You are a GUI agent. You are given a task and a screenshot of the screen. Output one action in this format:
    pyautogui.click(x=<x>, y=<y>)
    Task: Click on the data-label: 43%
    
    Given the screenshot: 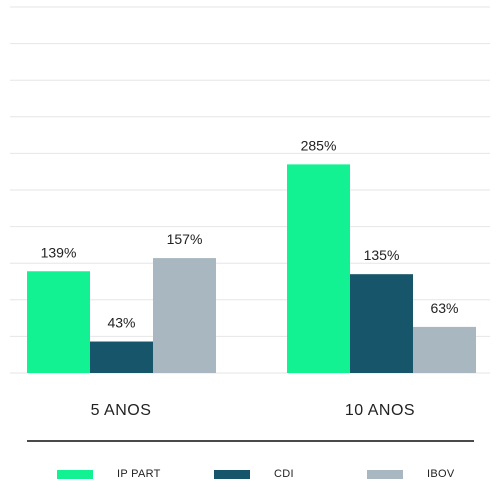 What is the action you would take?
    pyautogui.click(x=121, y=323)
    